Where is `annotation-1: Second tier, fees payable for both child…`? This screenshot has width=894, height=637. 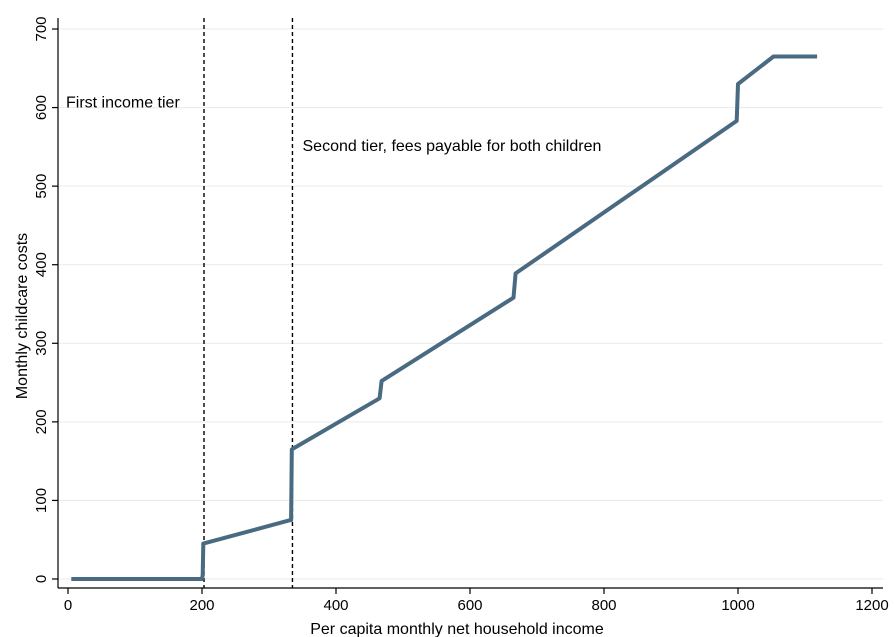 annotation-1: Second tier, fees payable for both child… is located at coordinates (452, 146).